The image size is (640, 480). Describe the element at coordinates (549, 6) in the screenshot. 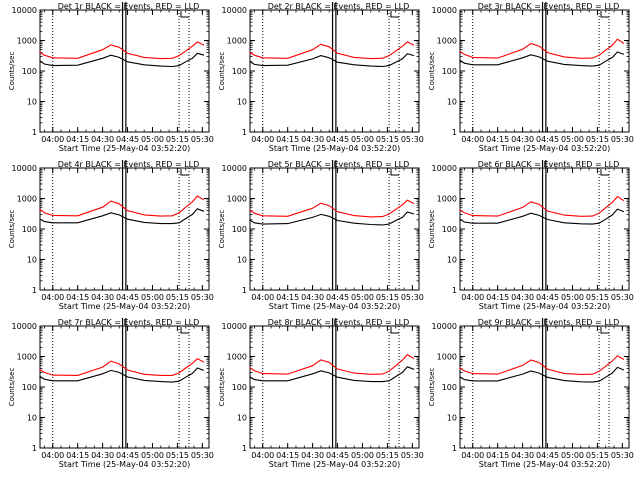

I see `panel-title: Det 3r BLACK = Events, RED = LLD` at that location.